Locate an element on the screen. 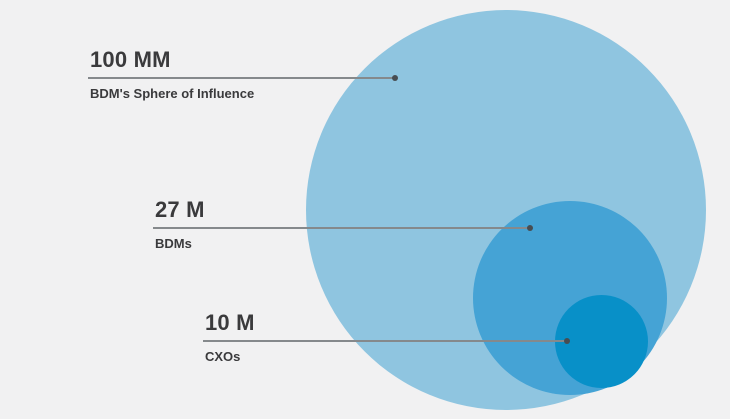  bubble-cxos is located at coordinates (601, 341).